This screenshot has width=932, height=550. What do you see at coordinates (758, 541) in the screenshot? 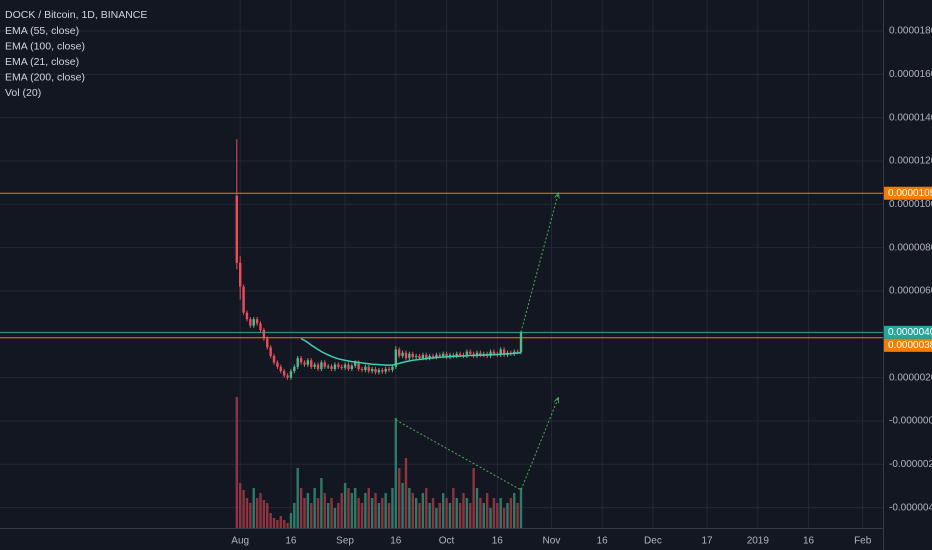
I see `x-tick-label: 2019` at bounding box center [758, 541].